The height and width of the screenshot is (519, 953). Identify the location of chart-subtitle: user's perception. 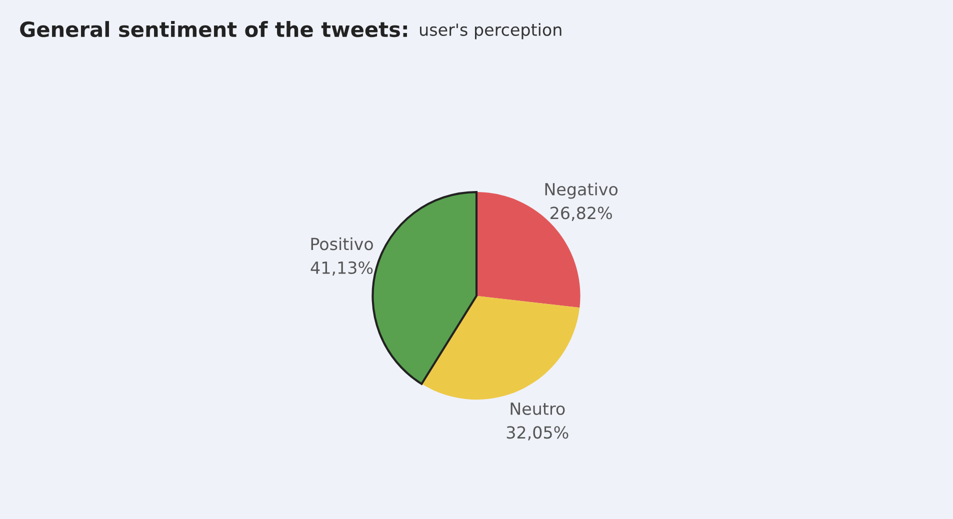
(491, 31).